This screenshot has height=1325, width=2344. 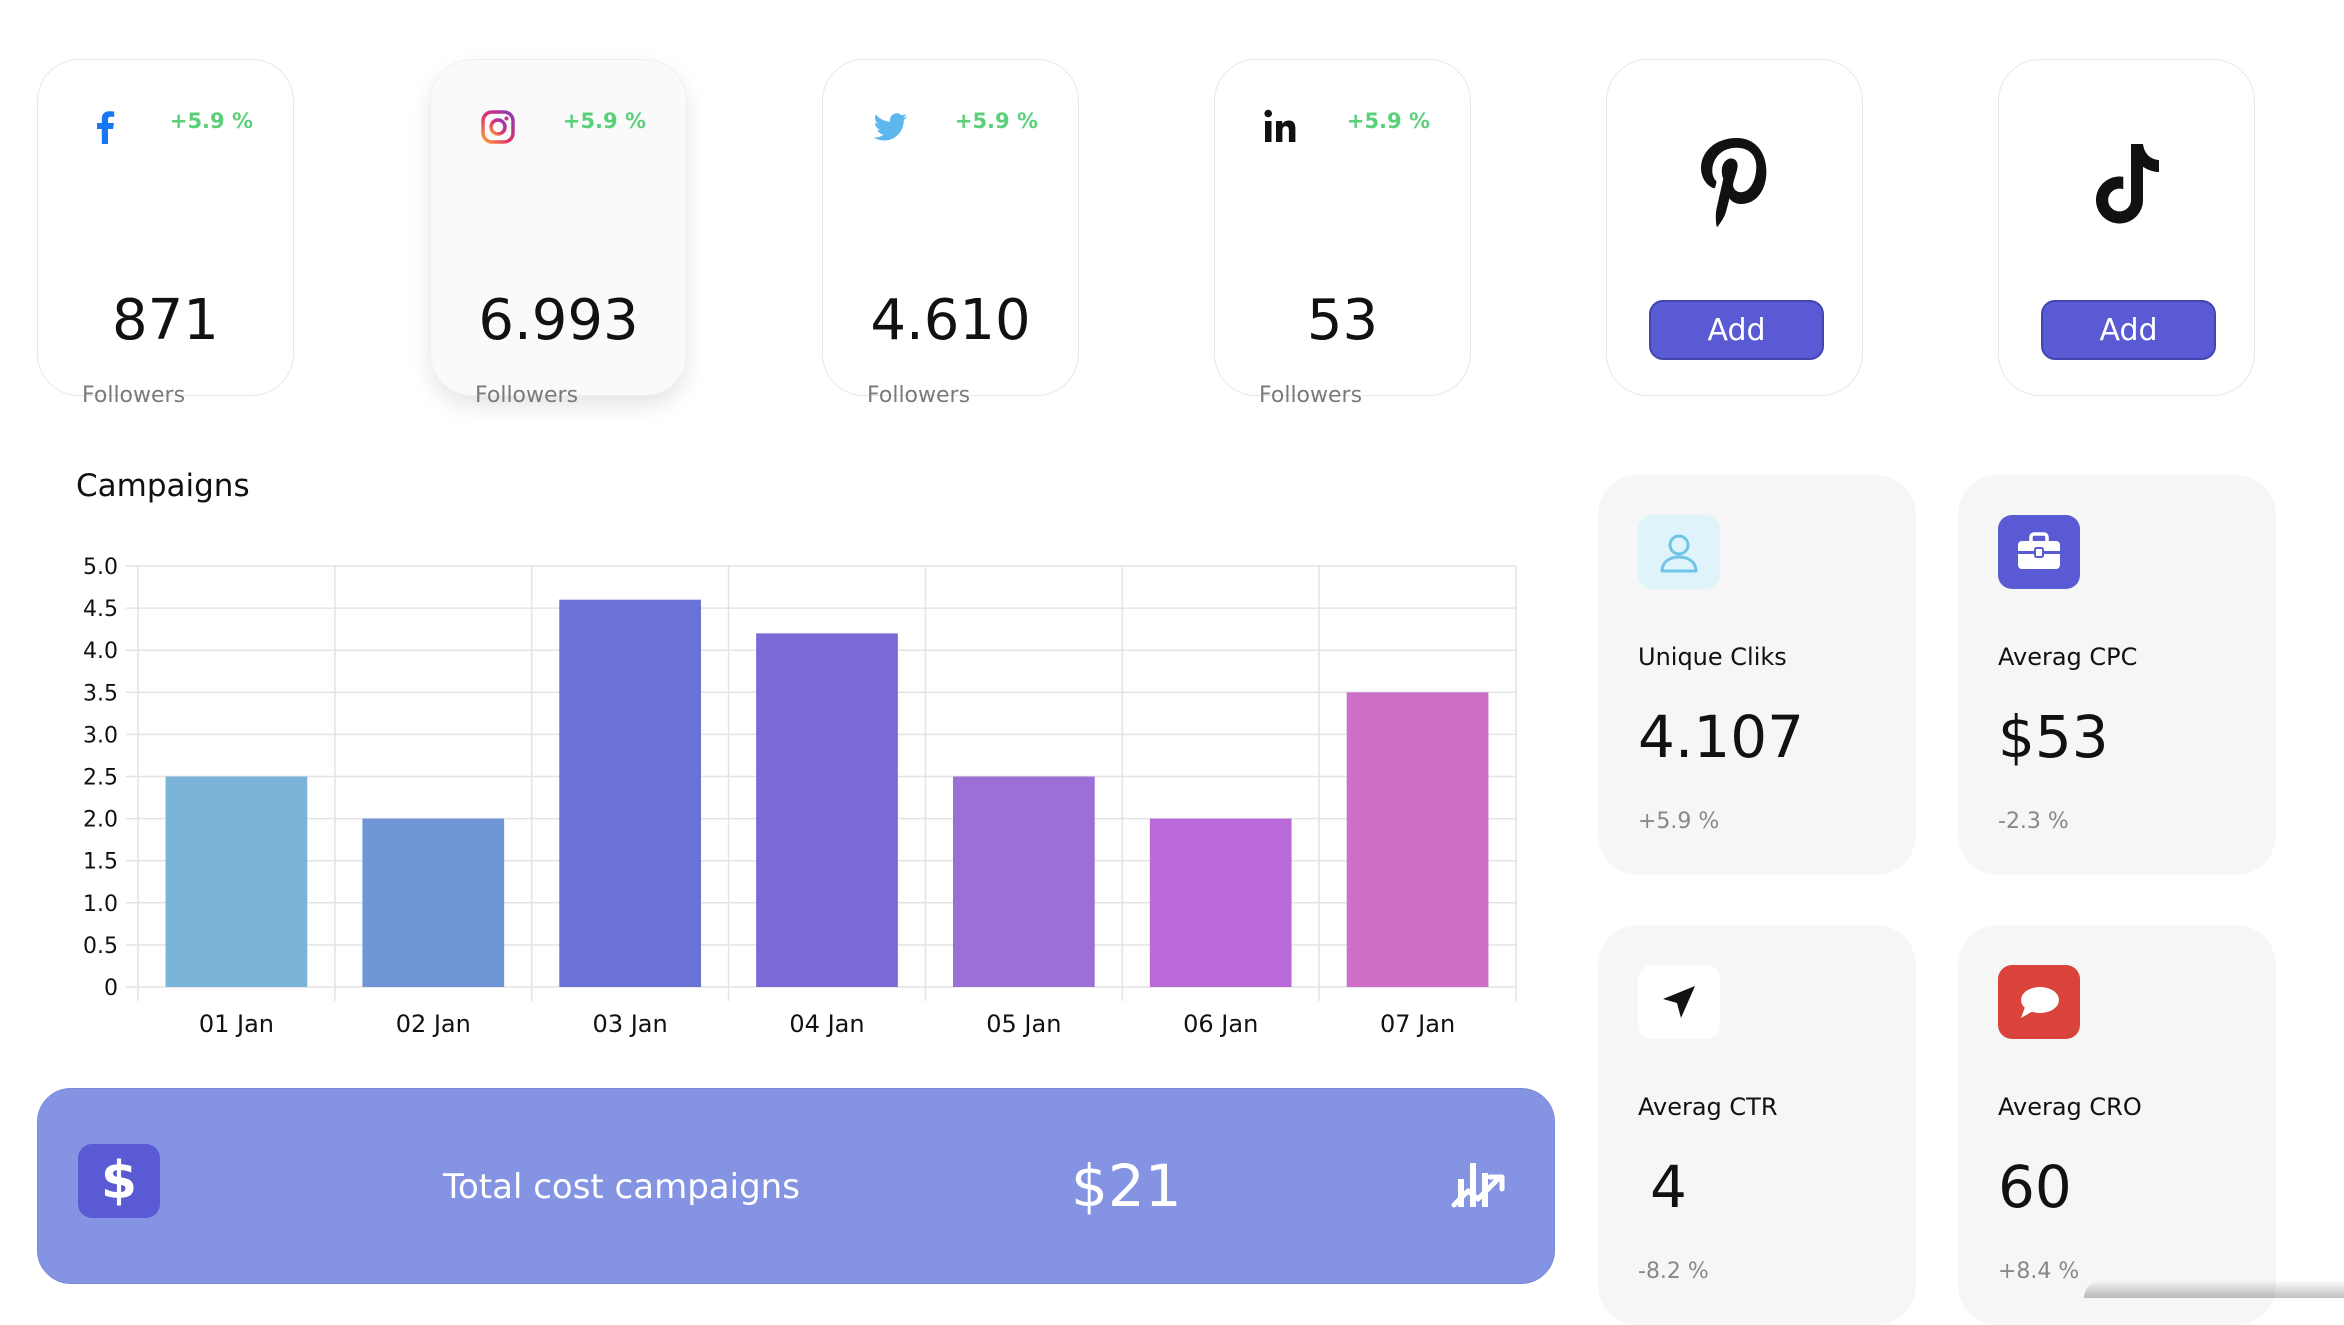 What do you see at coordinates (2033, 821) in the screenshot?
I see `stat-change: -2.3 %` at bounding box center [2033, 821].